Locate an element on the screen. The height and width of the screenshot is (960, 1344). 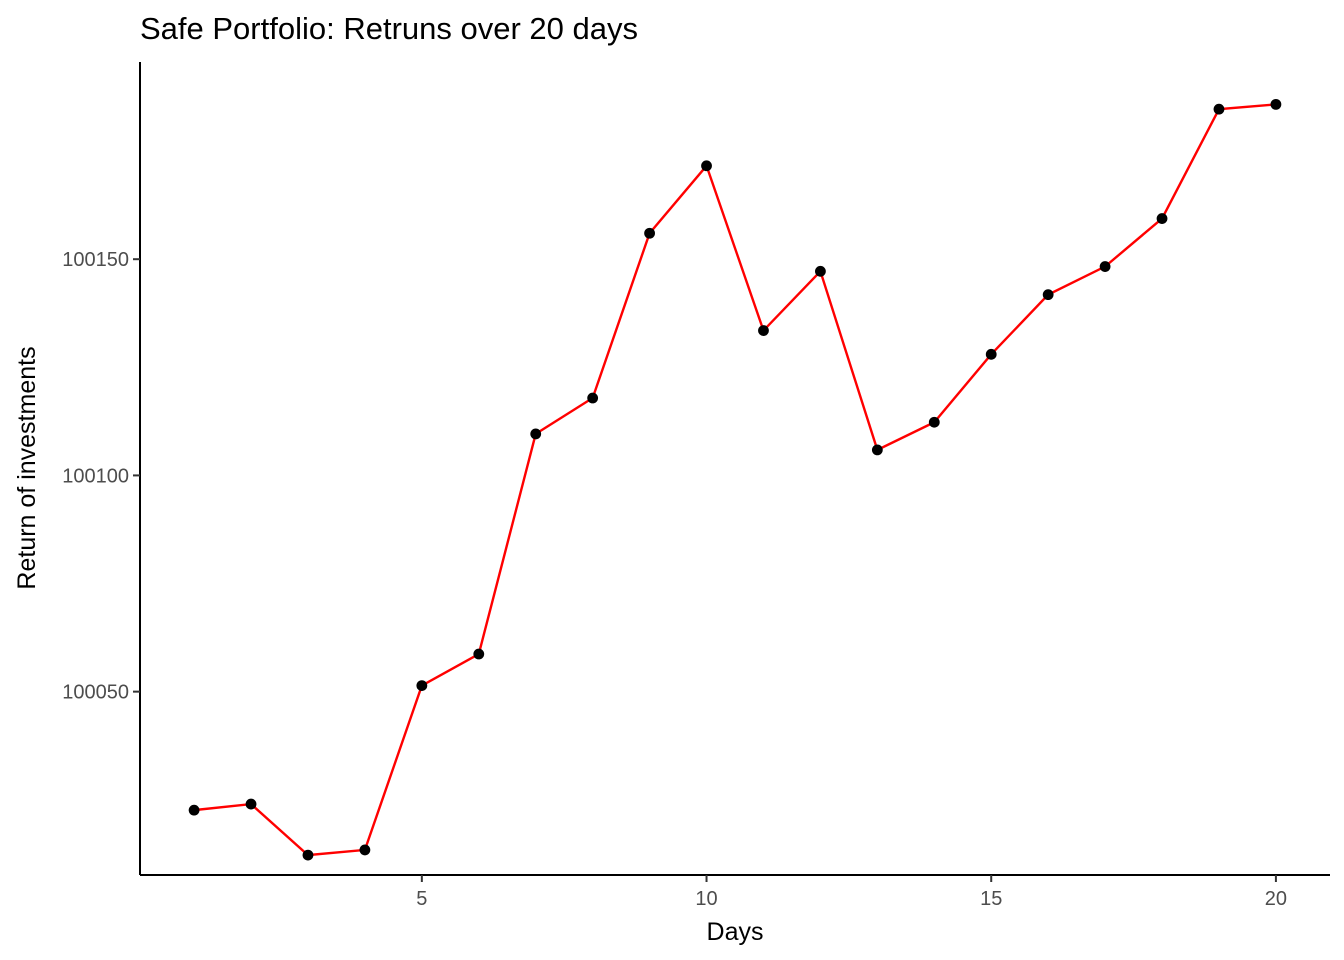
x-axis-title: Days is located at coordinates (735, 932).